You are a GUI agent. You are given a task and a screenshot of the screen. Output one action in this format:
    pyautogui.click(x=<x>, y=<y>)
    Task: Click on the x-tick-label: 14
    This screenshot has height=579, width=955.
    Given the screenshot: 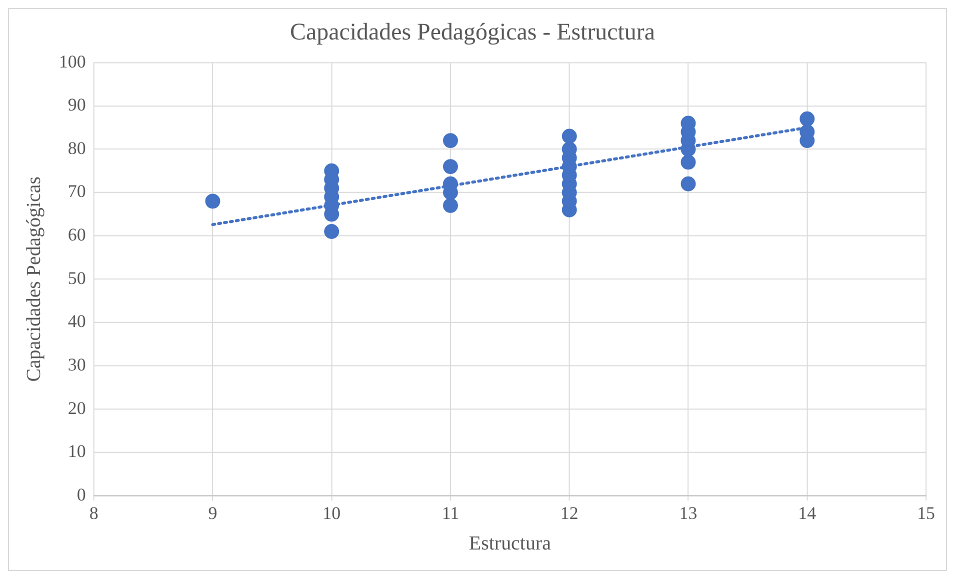 What is the action you would take?
    pyautogui.click(x=807, y=513)
    